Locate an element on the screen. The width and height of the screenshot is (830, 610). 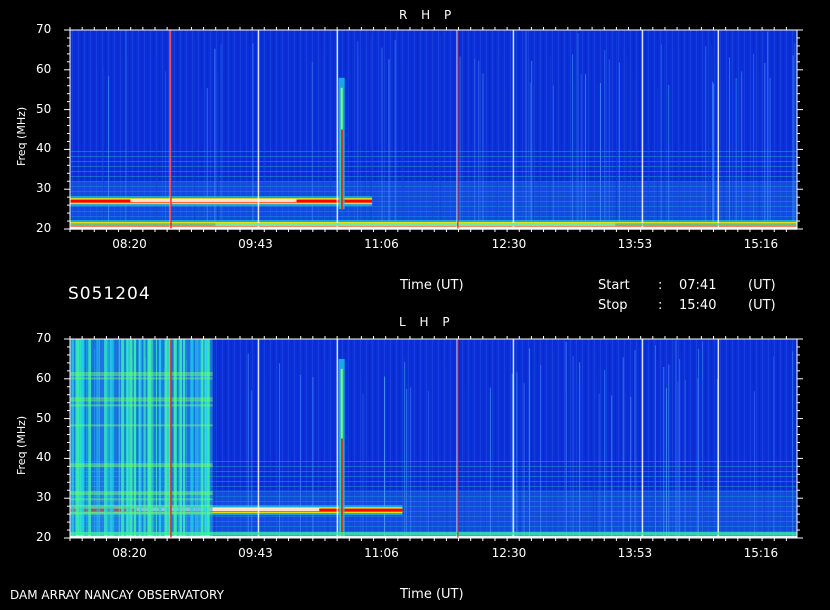
start-label: Start is located at coordinates (614, 285).